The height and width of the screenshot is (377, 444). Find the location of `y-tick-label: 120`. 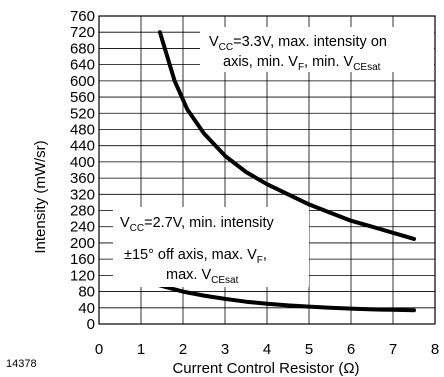

y-tick-label: 120 is located at coordinates (82, 275).